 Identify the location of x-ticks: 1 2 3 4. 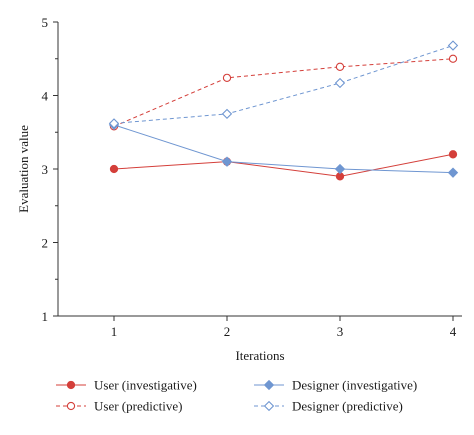
(284, 327).